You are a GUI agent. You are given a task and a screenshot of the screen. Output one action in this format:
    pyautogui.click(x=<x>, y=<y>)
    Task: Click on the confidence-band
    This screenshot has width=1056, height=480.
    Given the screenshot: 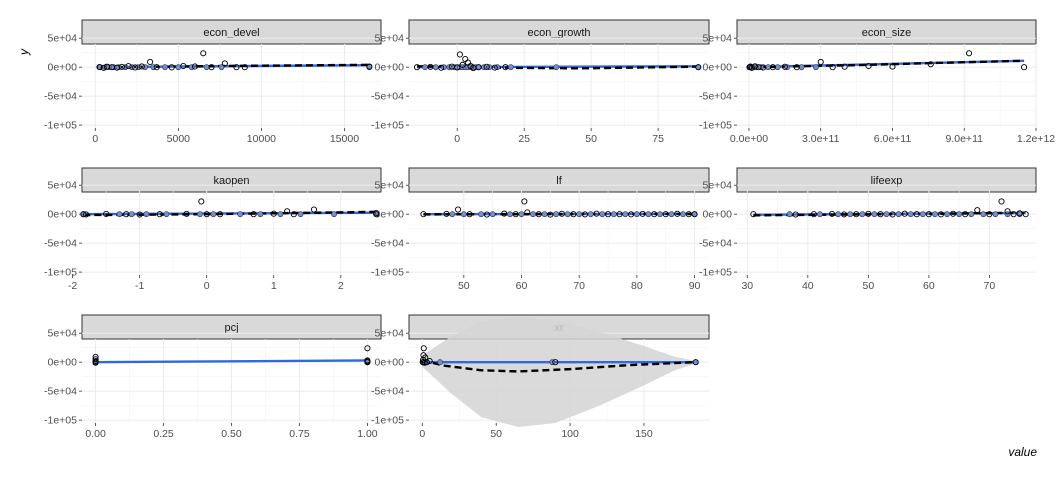 What is the action you would take?
    pyautogui.click(x=559, y=372)
    